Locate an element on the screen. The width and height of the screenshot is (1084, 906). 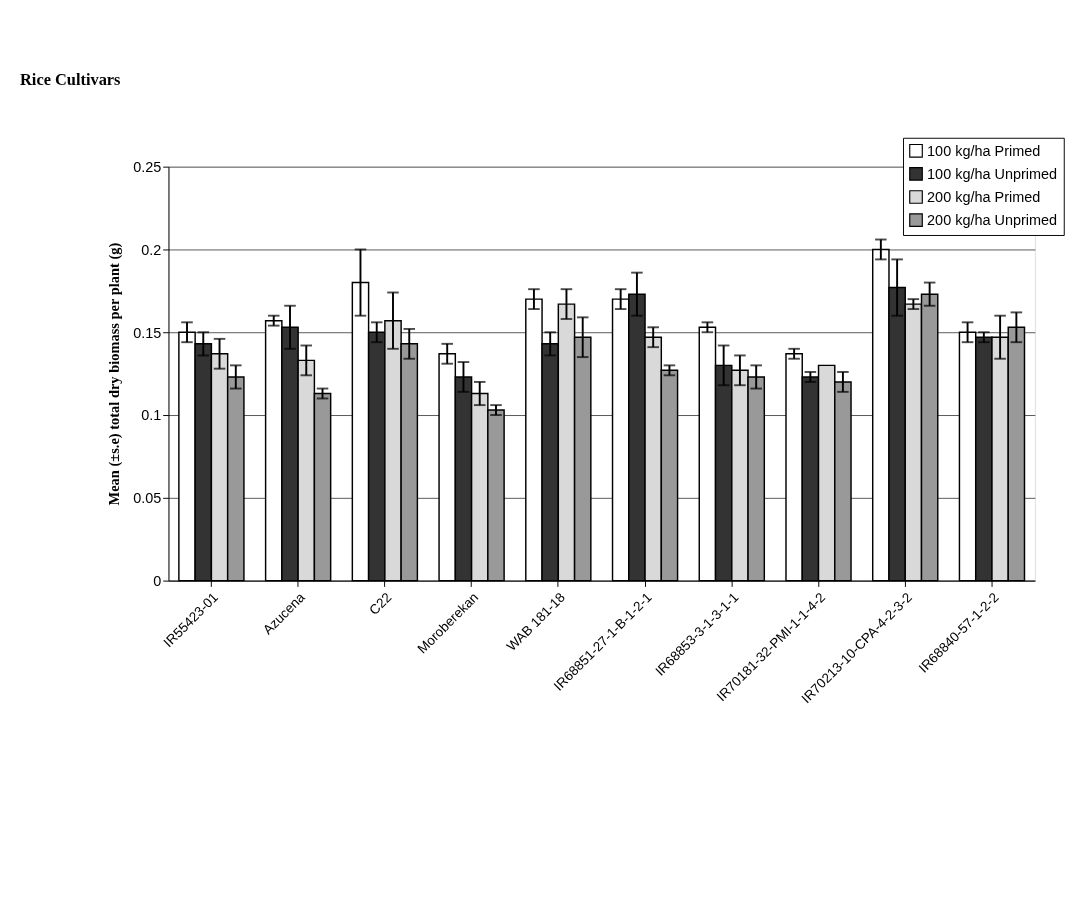
legend-label: 200 kg/ha Primed is located at coordinates (984, 196).